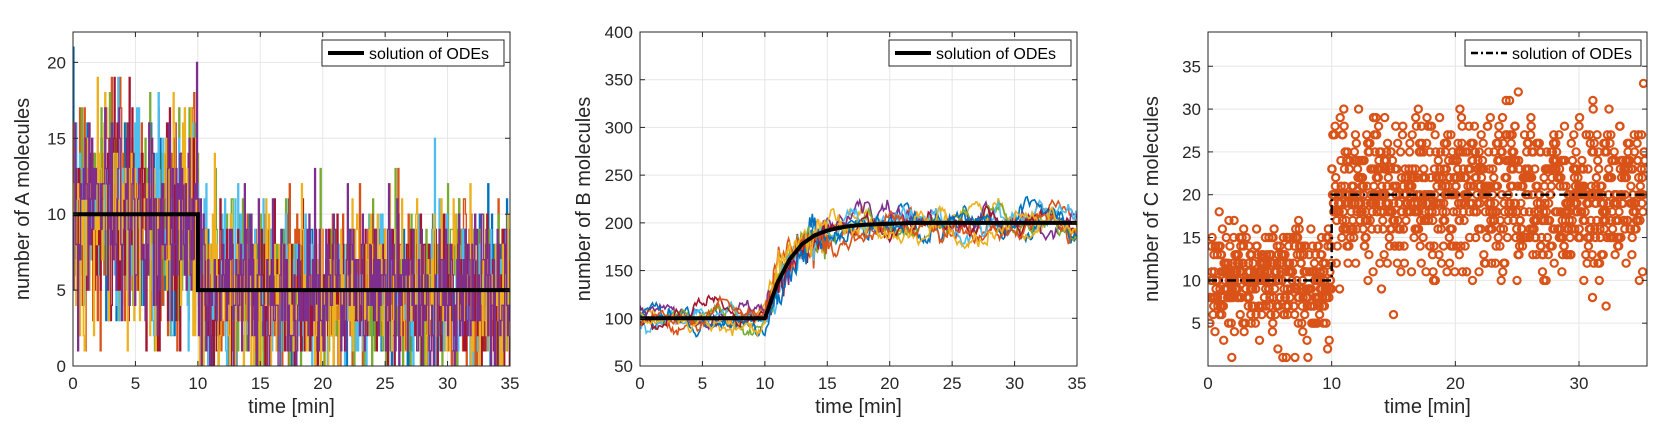  What do you see at coordinates (584, 199) in the screenshot?
I see `y-axis-label: number of B molecules` at bounding box center [584, 199].